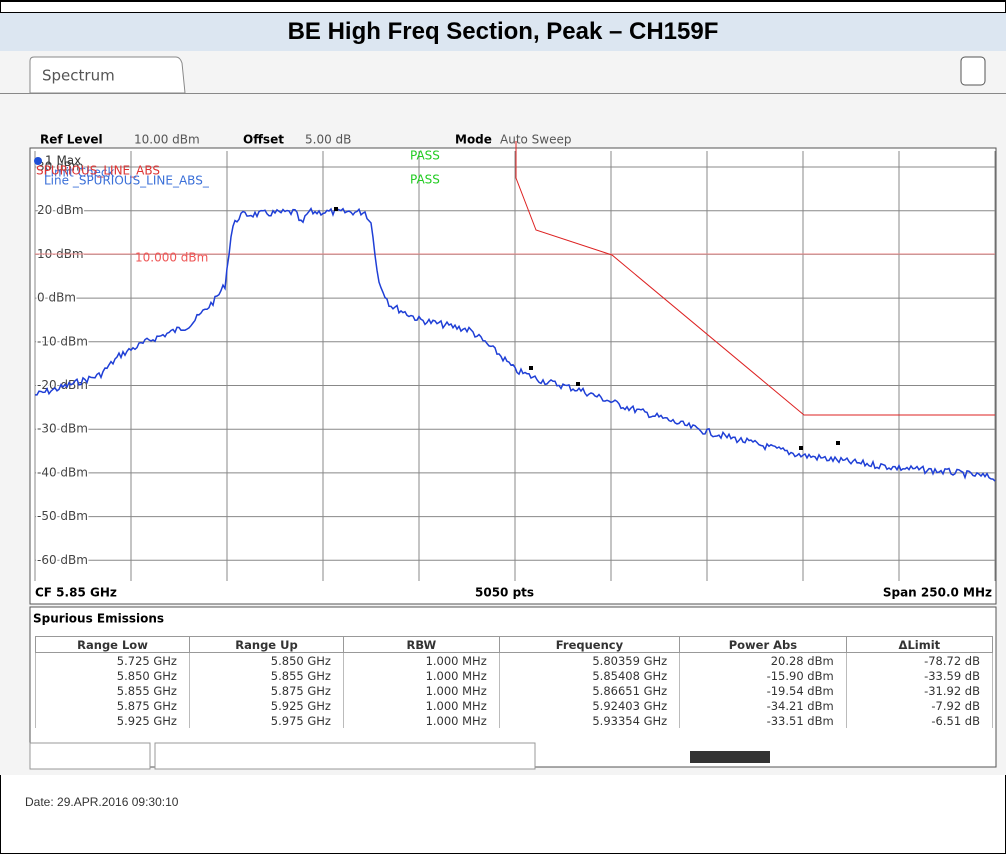  Describe the element at coordinates (589, 675) in the screenshot. I see `cell: 5.85408 GHz` at that location.